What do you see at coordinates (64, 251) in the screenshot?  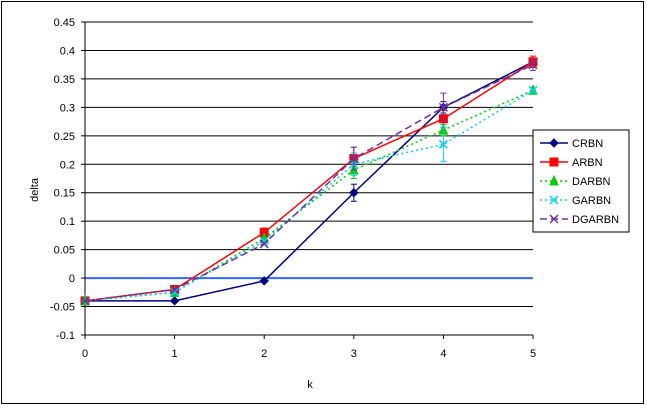 I see `y-tick-label: 0.05` at bounding box center [64, 251].